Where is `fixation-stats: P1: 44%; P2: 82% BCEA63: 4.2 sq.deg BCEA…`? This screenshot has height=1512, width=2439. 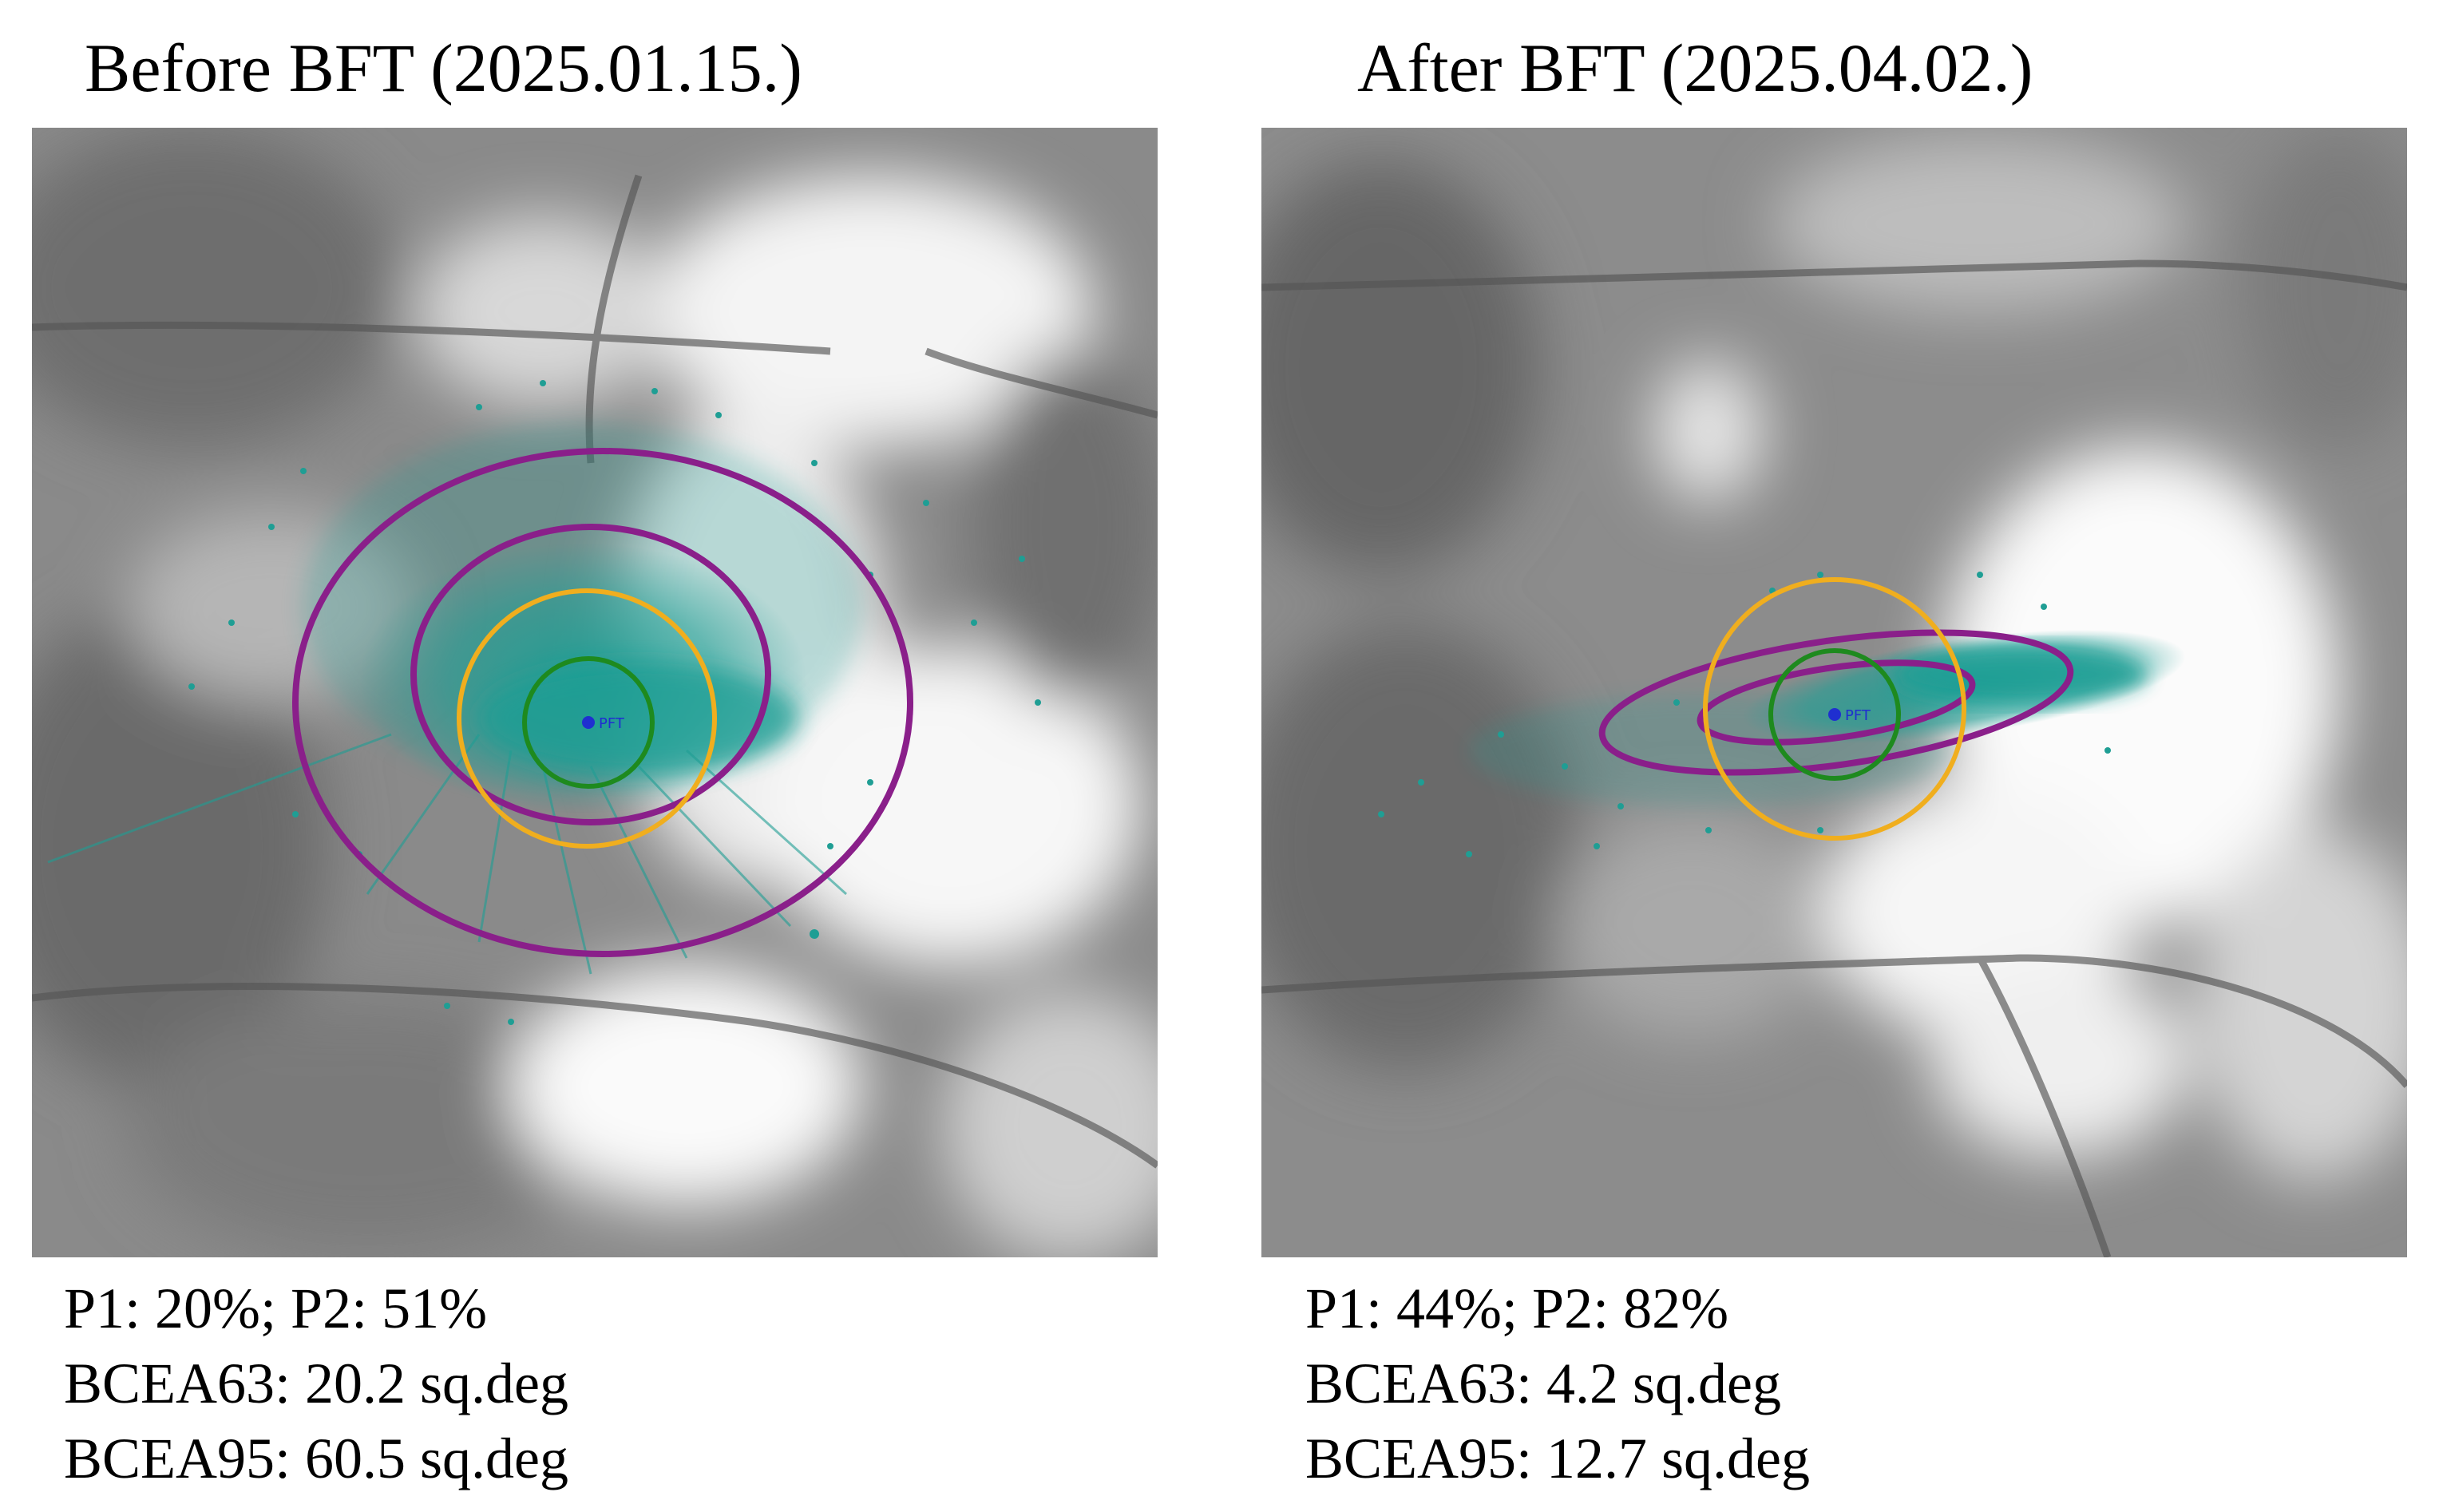 fixation-stats: P1: 44%; P2: 82% BCEA63: 4.2 sq.deg BCEA… is located at coordinates (1557, 1383).